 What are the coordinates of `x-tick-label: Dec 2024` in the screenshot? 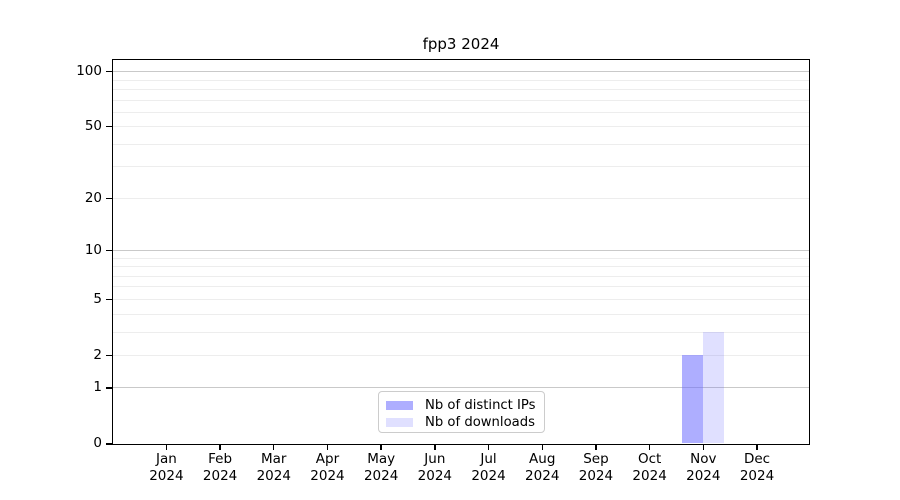 It's located at (757, 467).